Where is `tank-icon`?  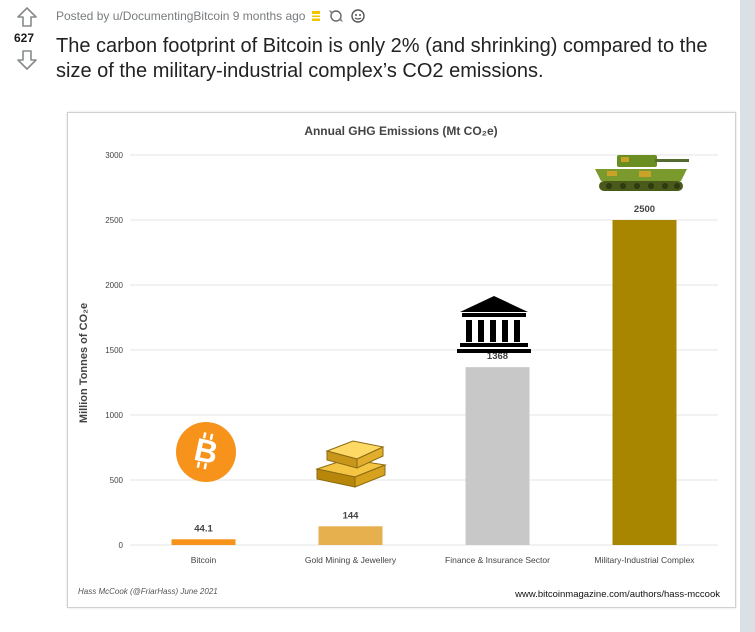 tank-icon is located at coordinates (642, 173).